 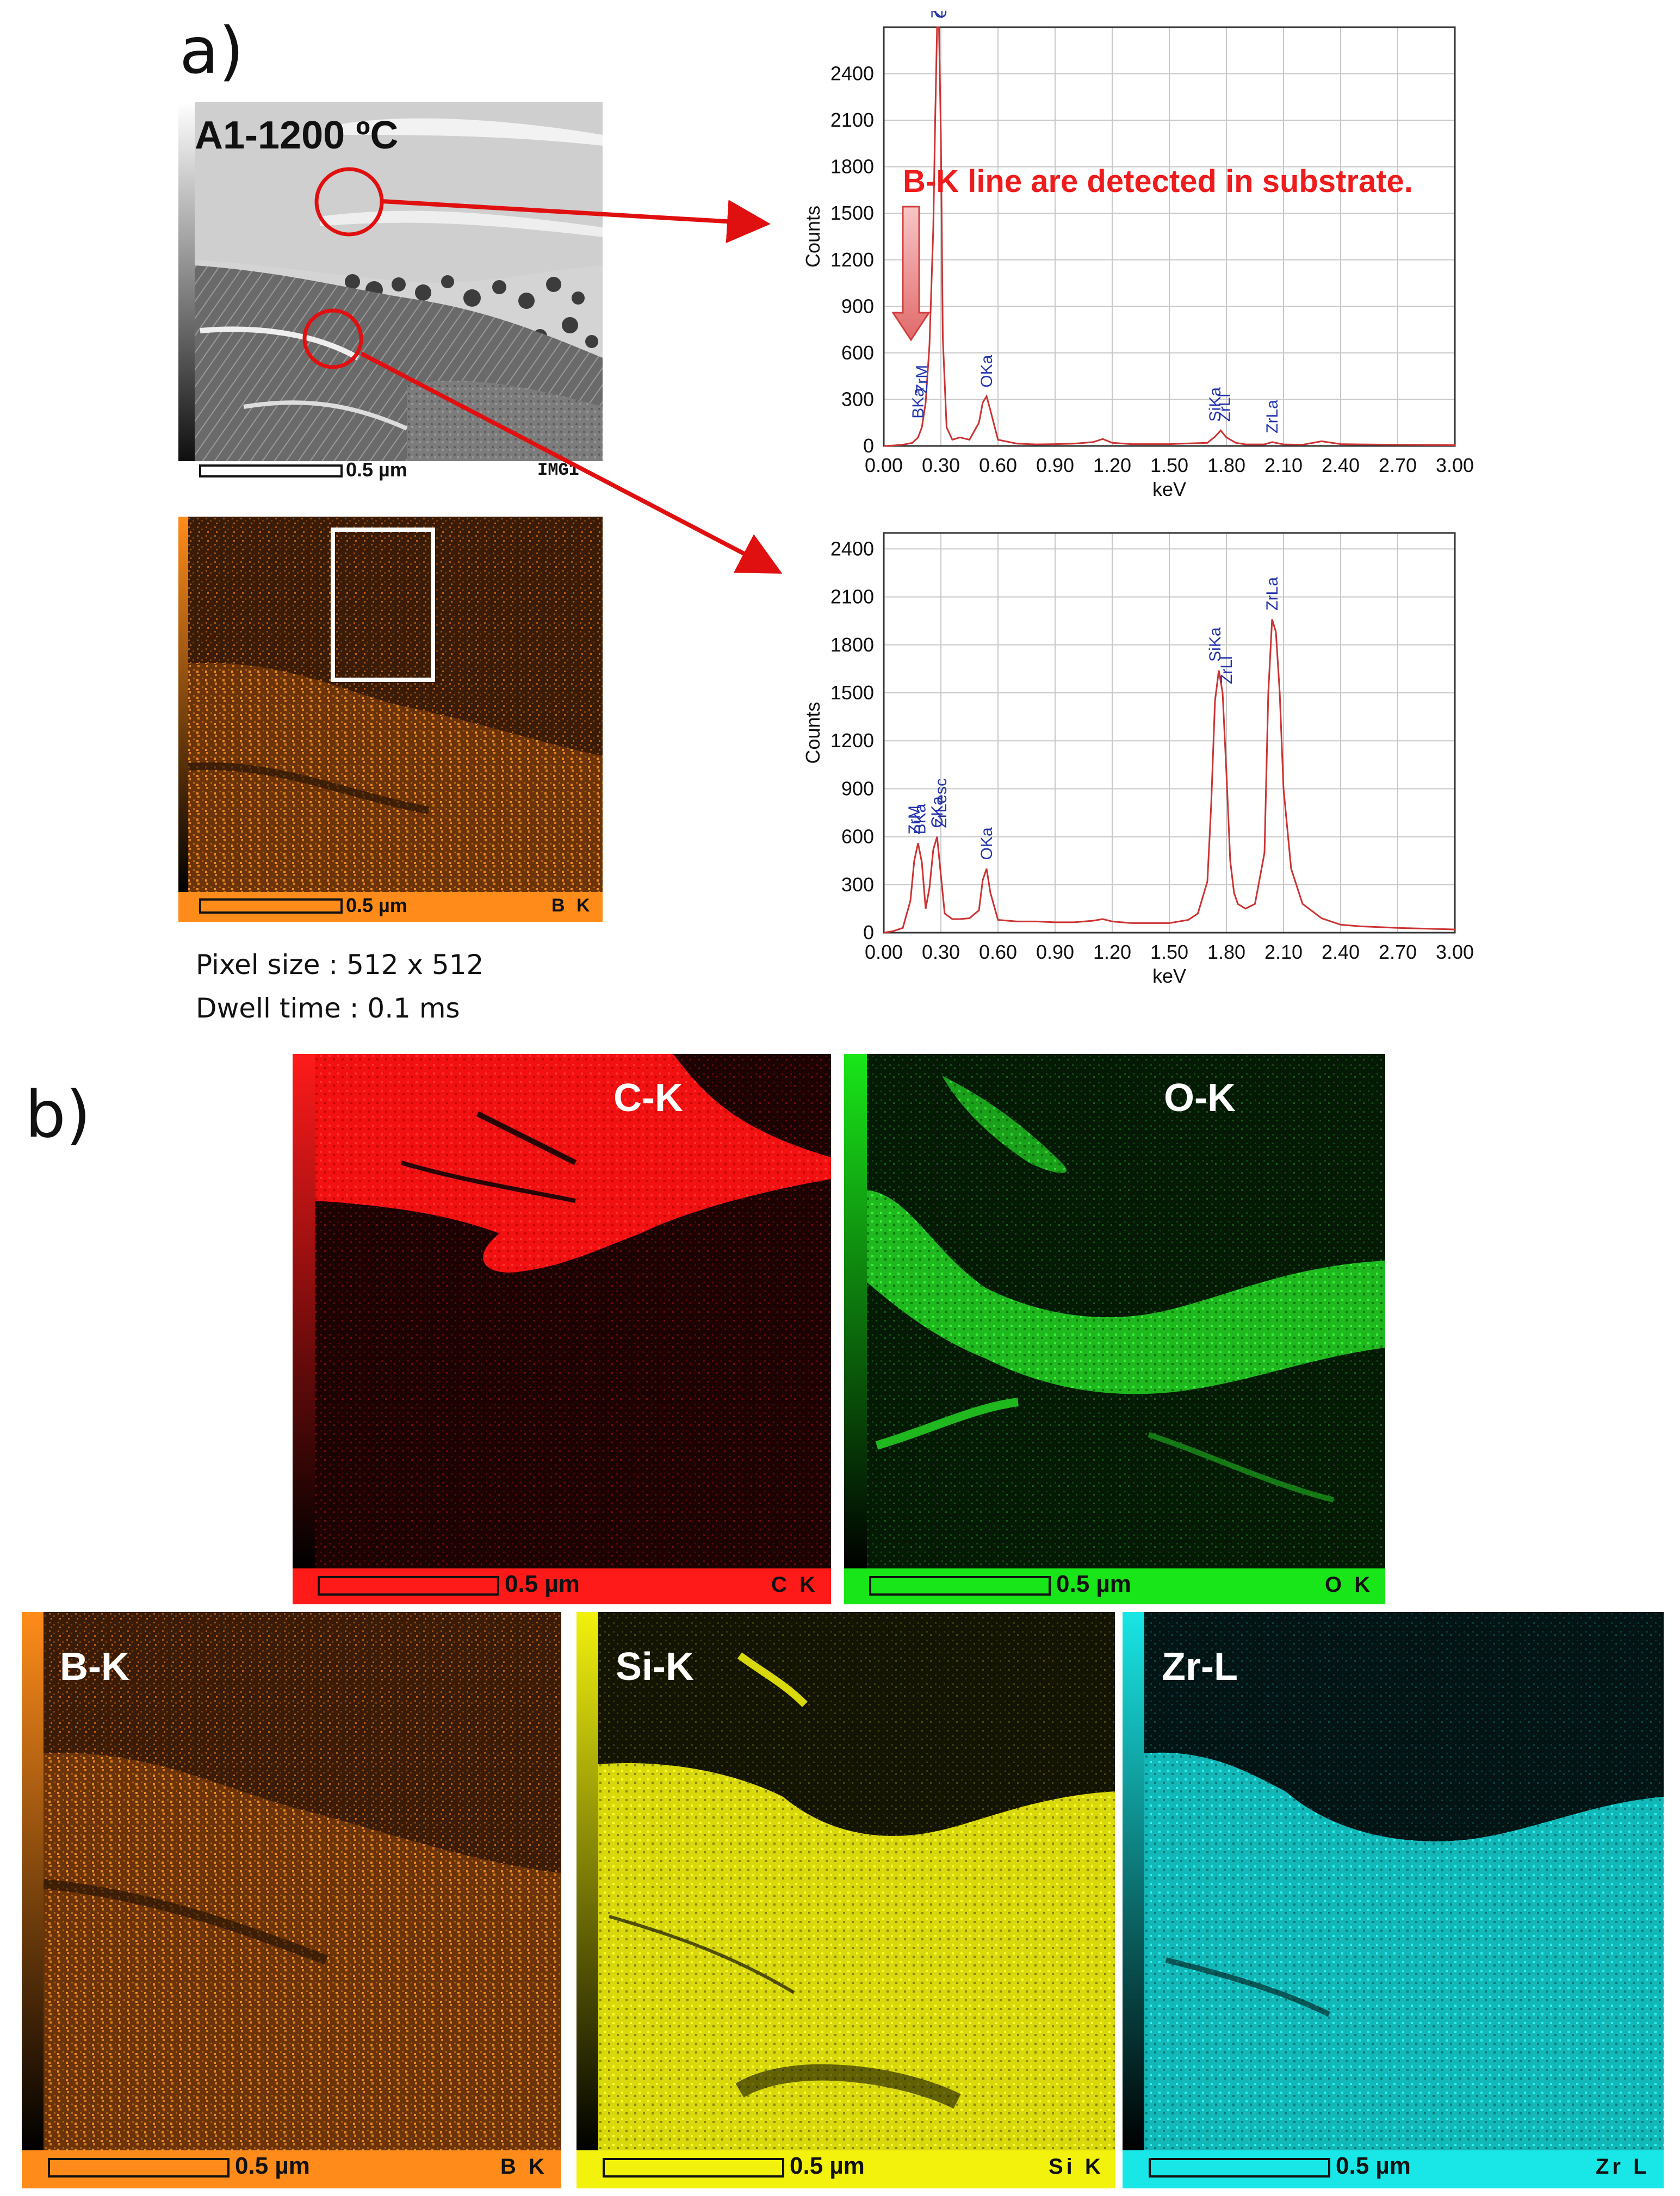 What do you see at coordinates (340, 965) in the screenshot?
I see `pixel-size-text: Pixel size : 512 x 512` at bounding box center [340, 965].